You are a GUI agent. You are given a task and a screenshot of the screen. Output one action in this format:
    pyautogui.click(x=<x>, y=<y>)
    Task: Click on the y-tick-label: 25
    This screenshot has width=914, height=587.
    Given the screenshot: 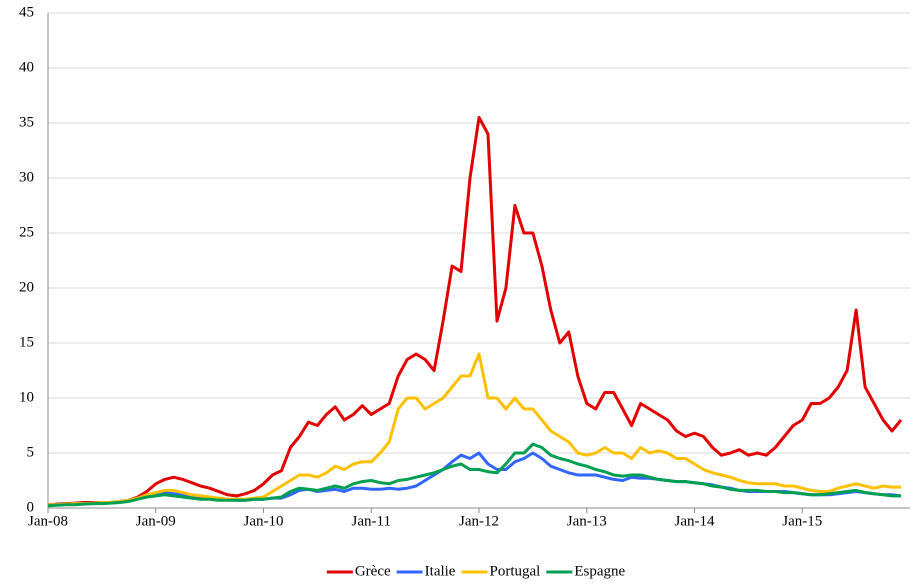 What is the action you would take?
    pyautogui.click(x=26, y=232)
    